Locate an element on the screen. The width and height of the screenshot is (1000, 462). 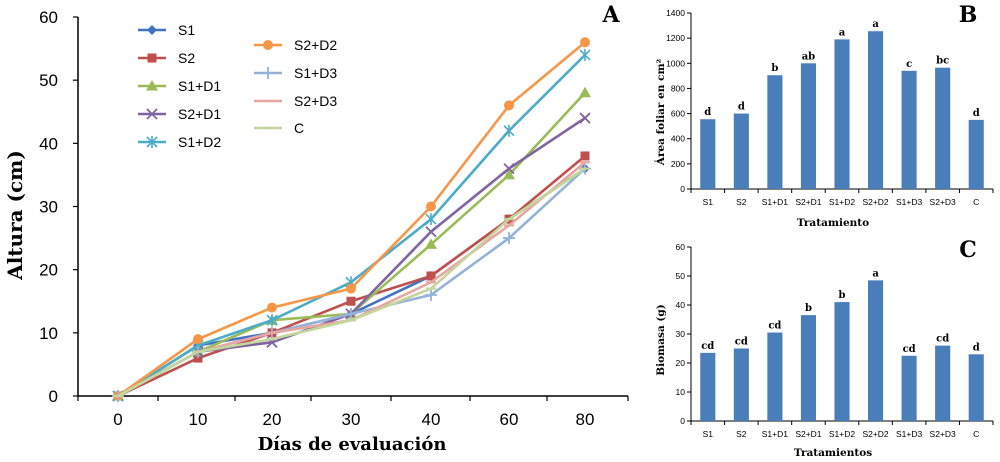
panel-b-x-tick-label: S2+D3 is located at coordinates (943, 202).